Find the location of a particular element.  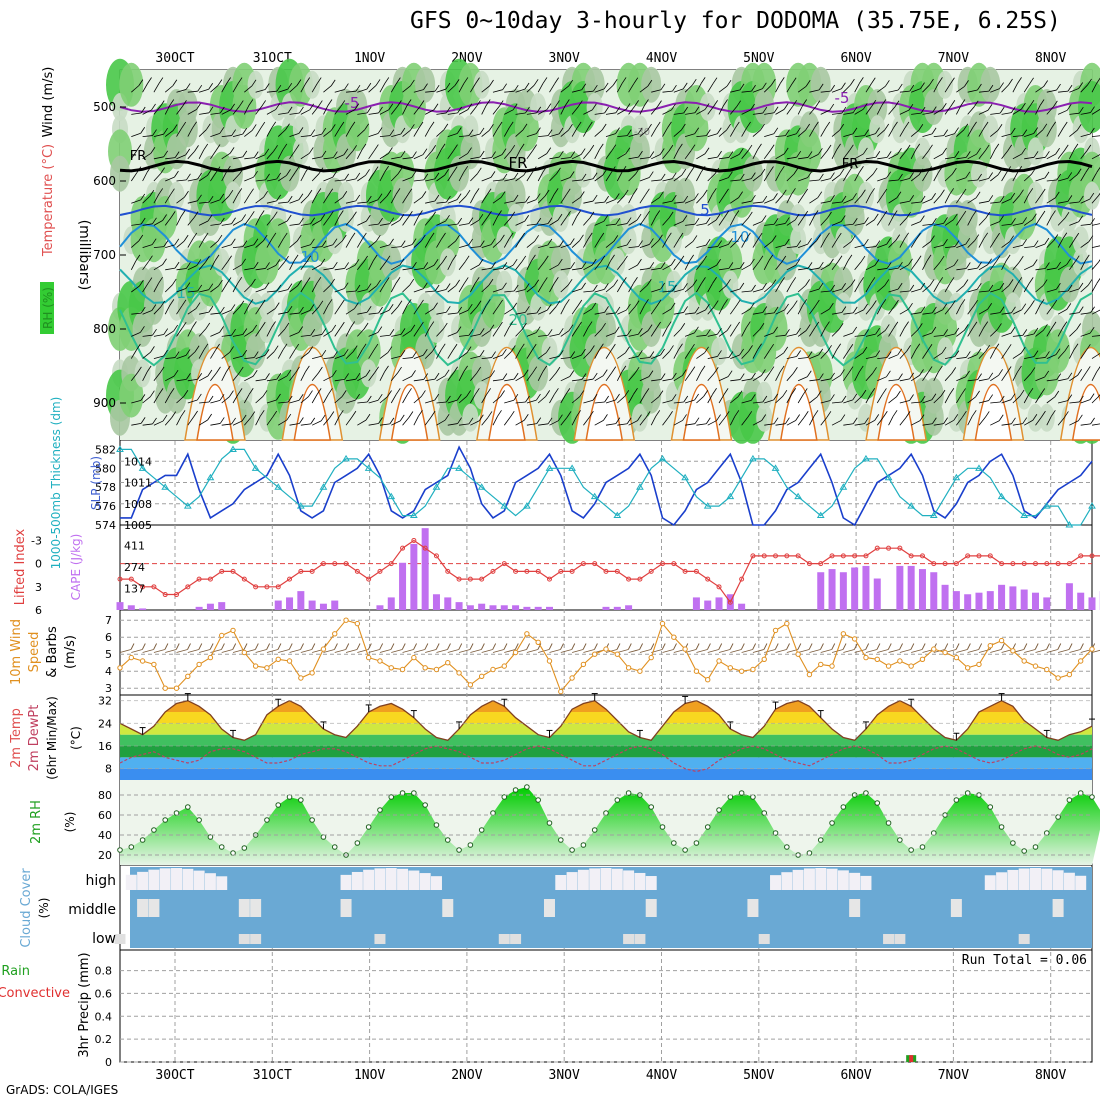

ua-ytick: 700 is located at coordinates (104, 255).